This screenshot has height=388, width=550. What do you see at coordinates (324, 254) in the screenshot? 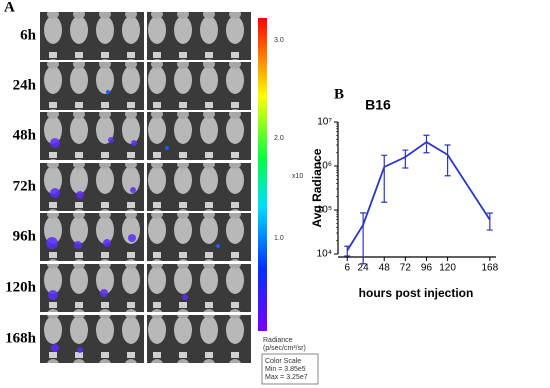
I see `y-tick-label: 10⁴` at bounding box center [324, 254].